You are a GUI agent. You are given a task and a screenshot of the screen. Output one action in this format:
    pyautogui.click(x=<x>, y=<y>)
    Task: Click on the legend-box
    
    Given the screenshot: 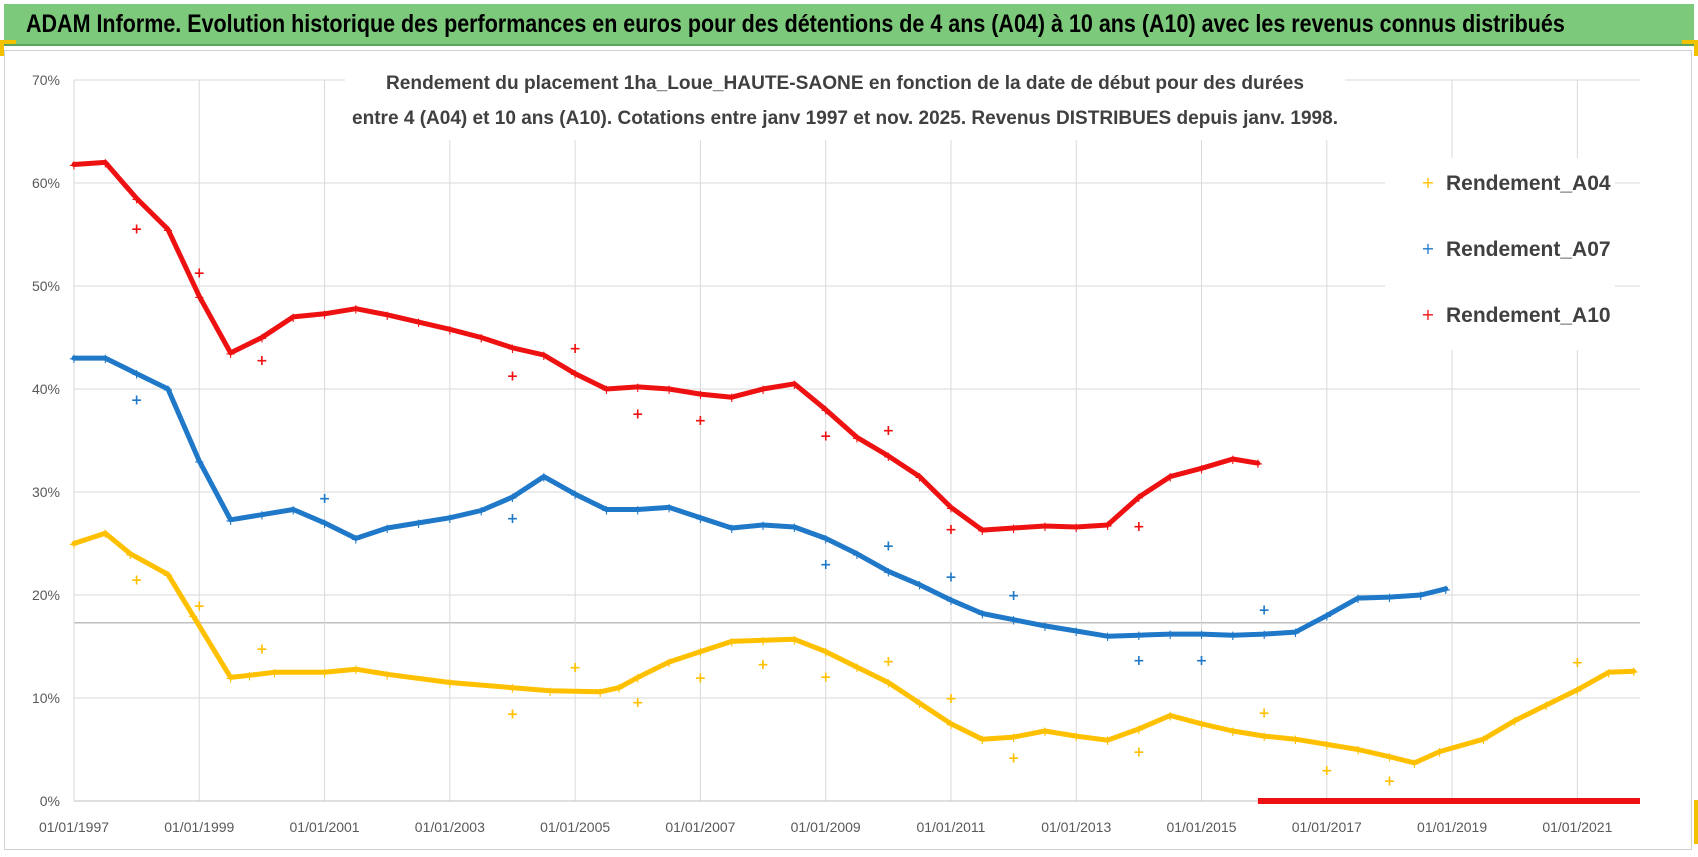 What is the action you would take?
    pyautogui.click(x=1500, y=254)
    